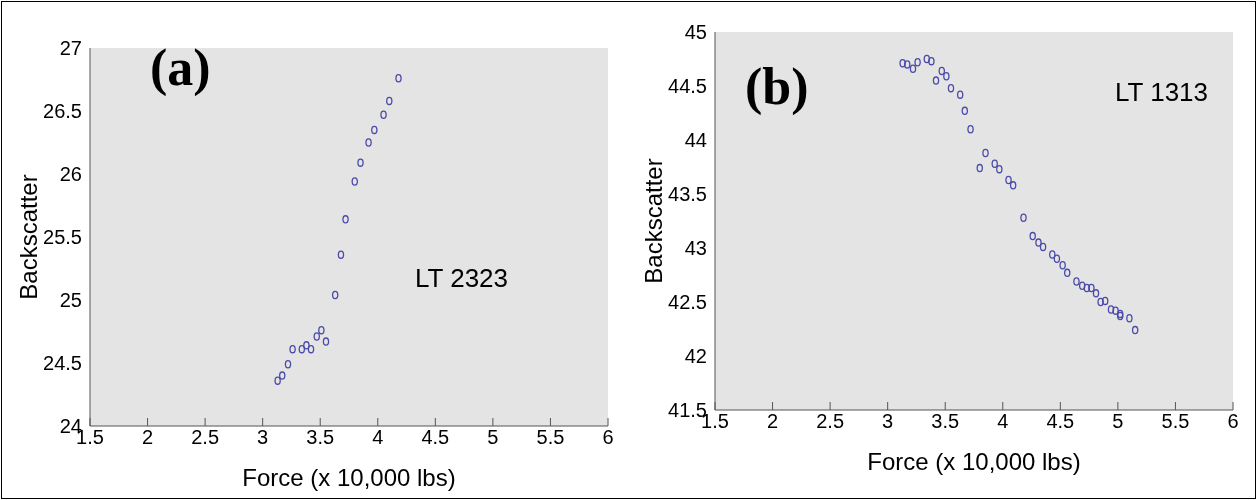 The height and width of the screenshot is (500, 1257). What do you see at coordinates (462, 278) in the screenshot?
I see `annotation: LT 2323` at bounding box center [462, 278].